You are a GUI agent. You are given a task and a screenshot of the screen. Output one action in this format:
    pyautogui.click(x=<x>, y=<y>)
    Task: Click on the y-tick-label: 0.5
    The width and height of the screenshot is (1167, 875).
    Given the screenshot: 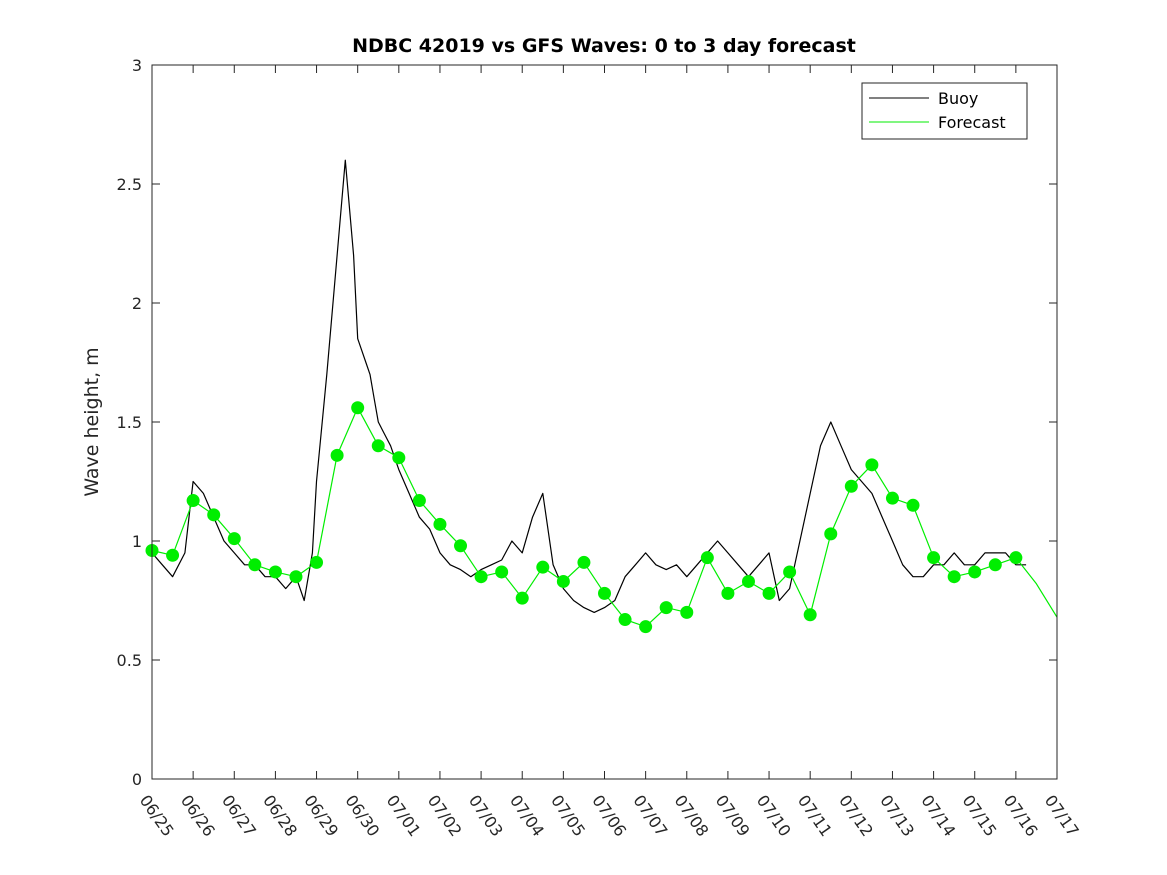 What is the action you would take?
    pyautogui.click(x=129, y=660)
    